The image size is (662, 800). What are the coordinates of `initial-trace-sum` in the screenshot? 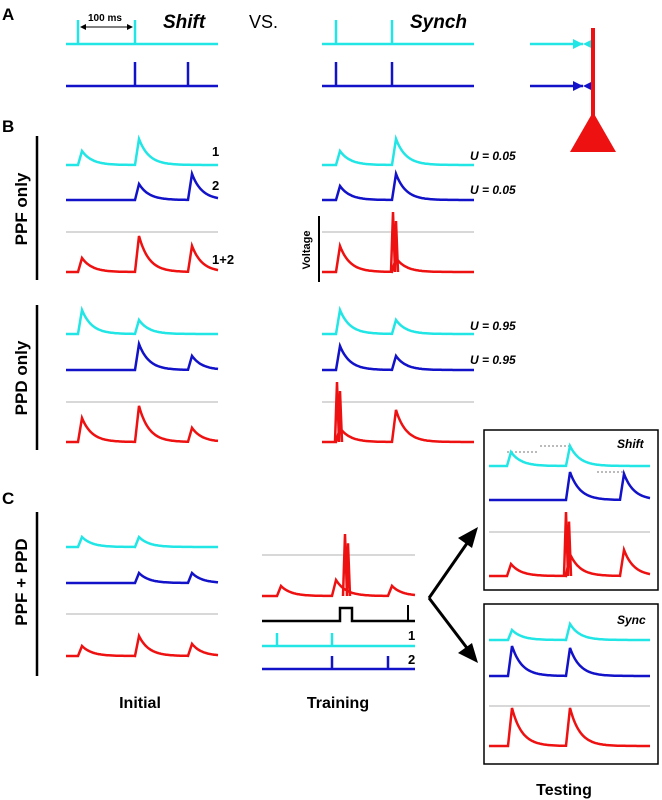 It's located at (142, 645).